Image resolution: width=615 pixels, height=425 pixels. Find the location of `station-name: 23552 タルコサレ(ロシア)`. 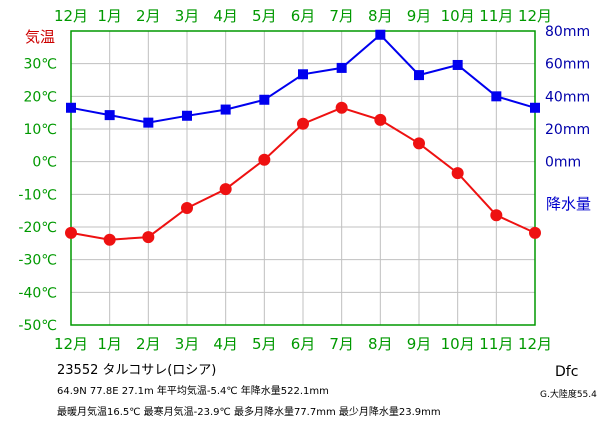

station-name: 23552 タルコサレ(ロシア) is located at coordinates (137, 370).